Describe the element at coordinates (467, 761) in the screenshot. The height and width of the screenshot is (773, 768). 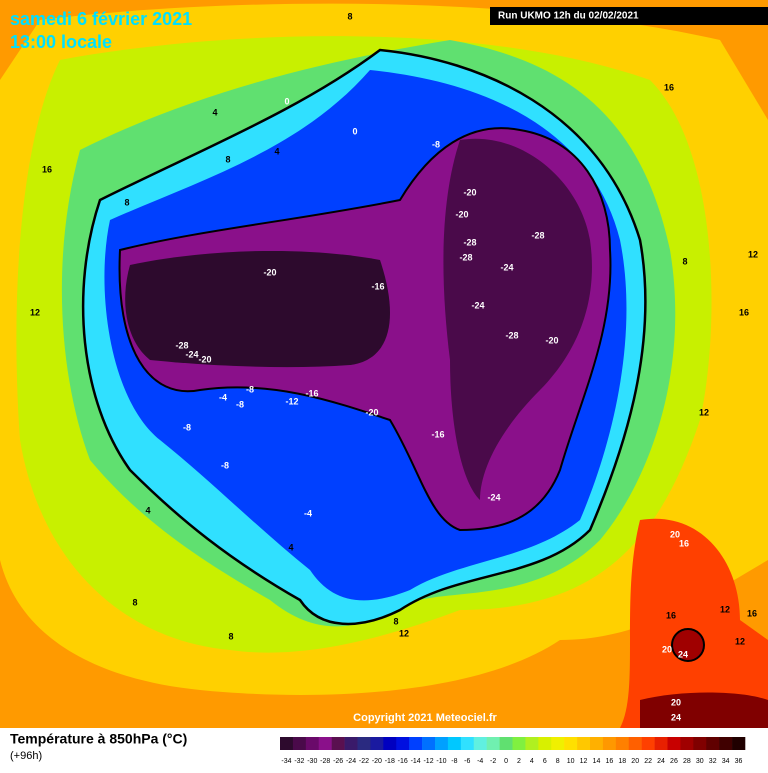
I see `legend-tick-label: -6` at that location.